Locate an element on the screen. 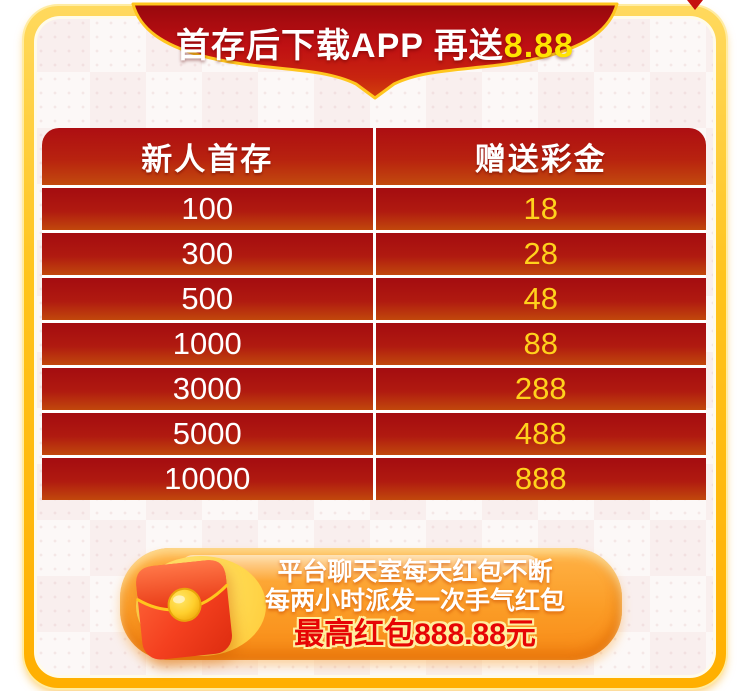 The image size is (750, 691). table-row-deposit: 500 is located at coordinates (207, 299).